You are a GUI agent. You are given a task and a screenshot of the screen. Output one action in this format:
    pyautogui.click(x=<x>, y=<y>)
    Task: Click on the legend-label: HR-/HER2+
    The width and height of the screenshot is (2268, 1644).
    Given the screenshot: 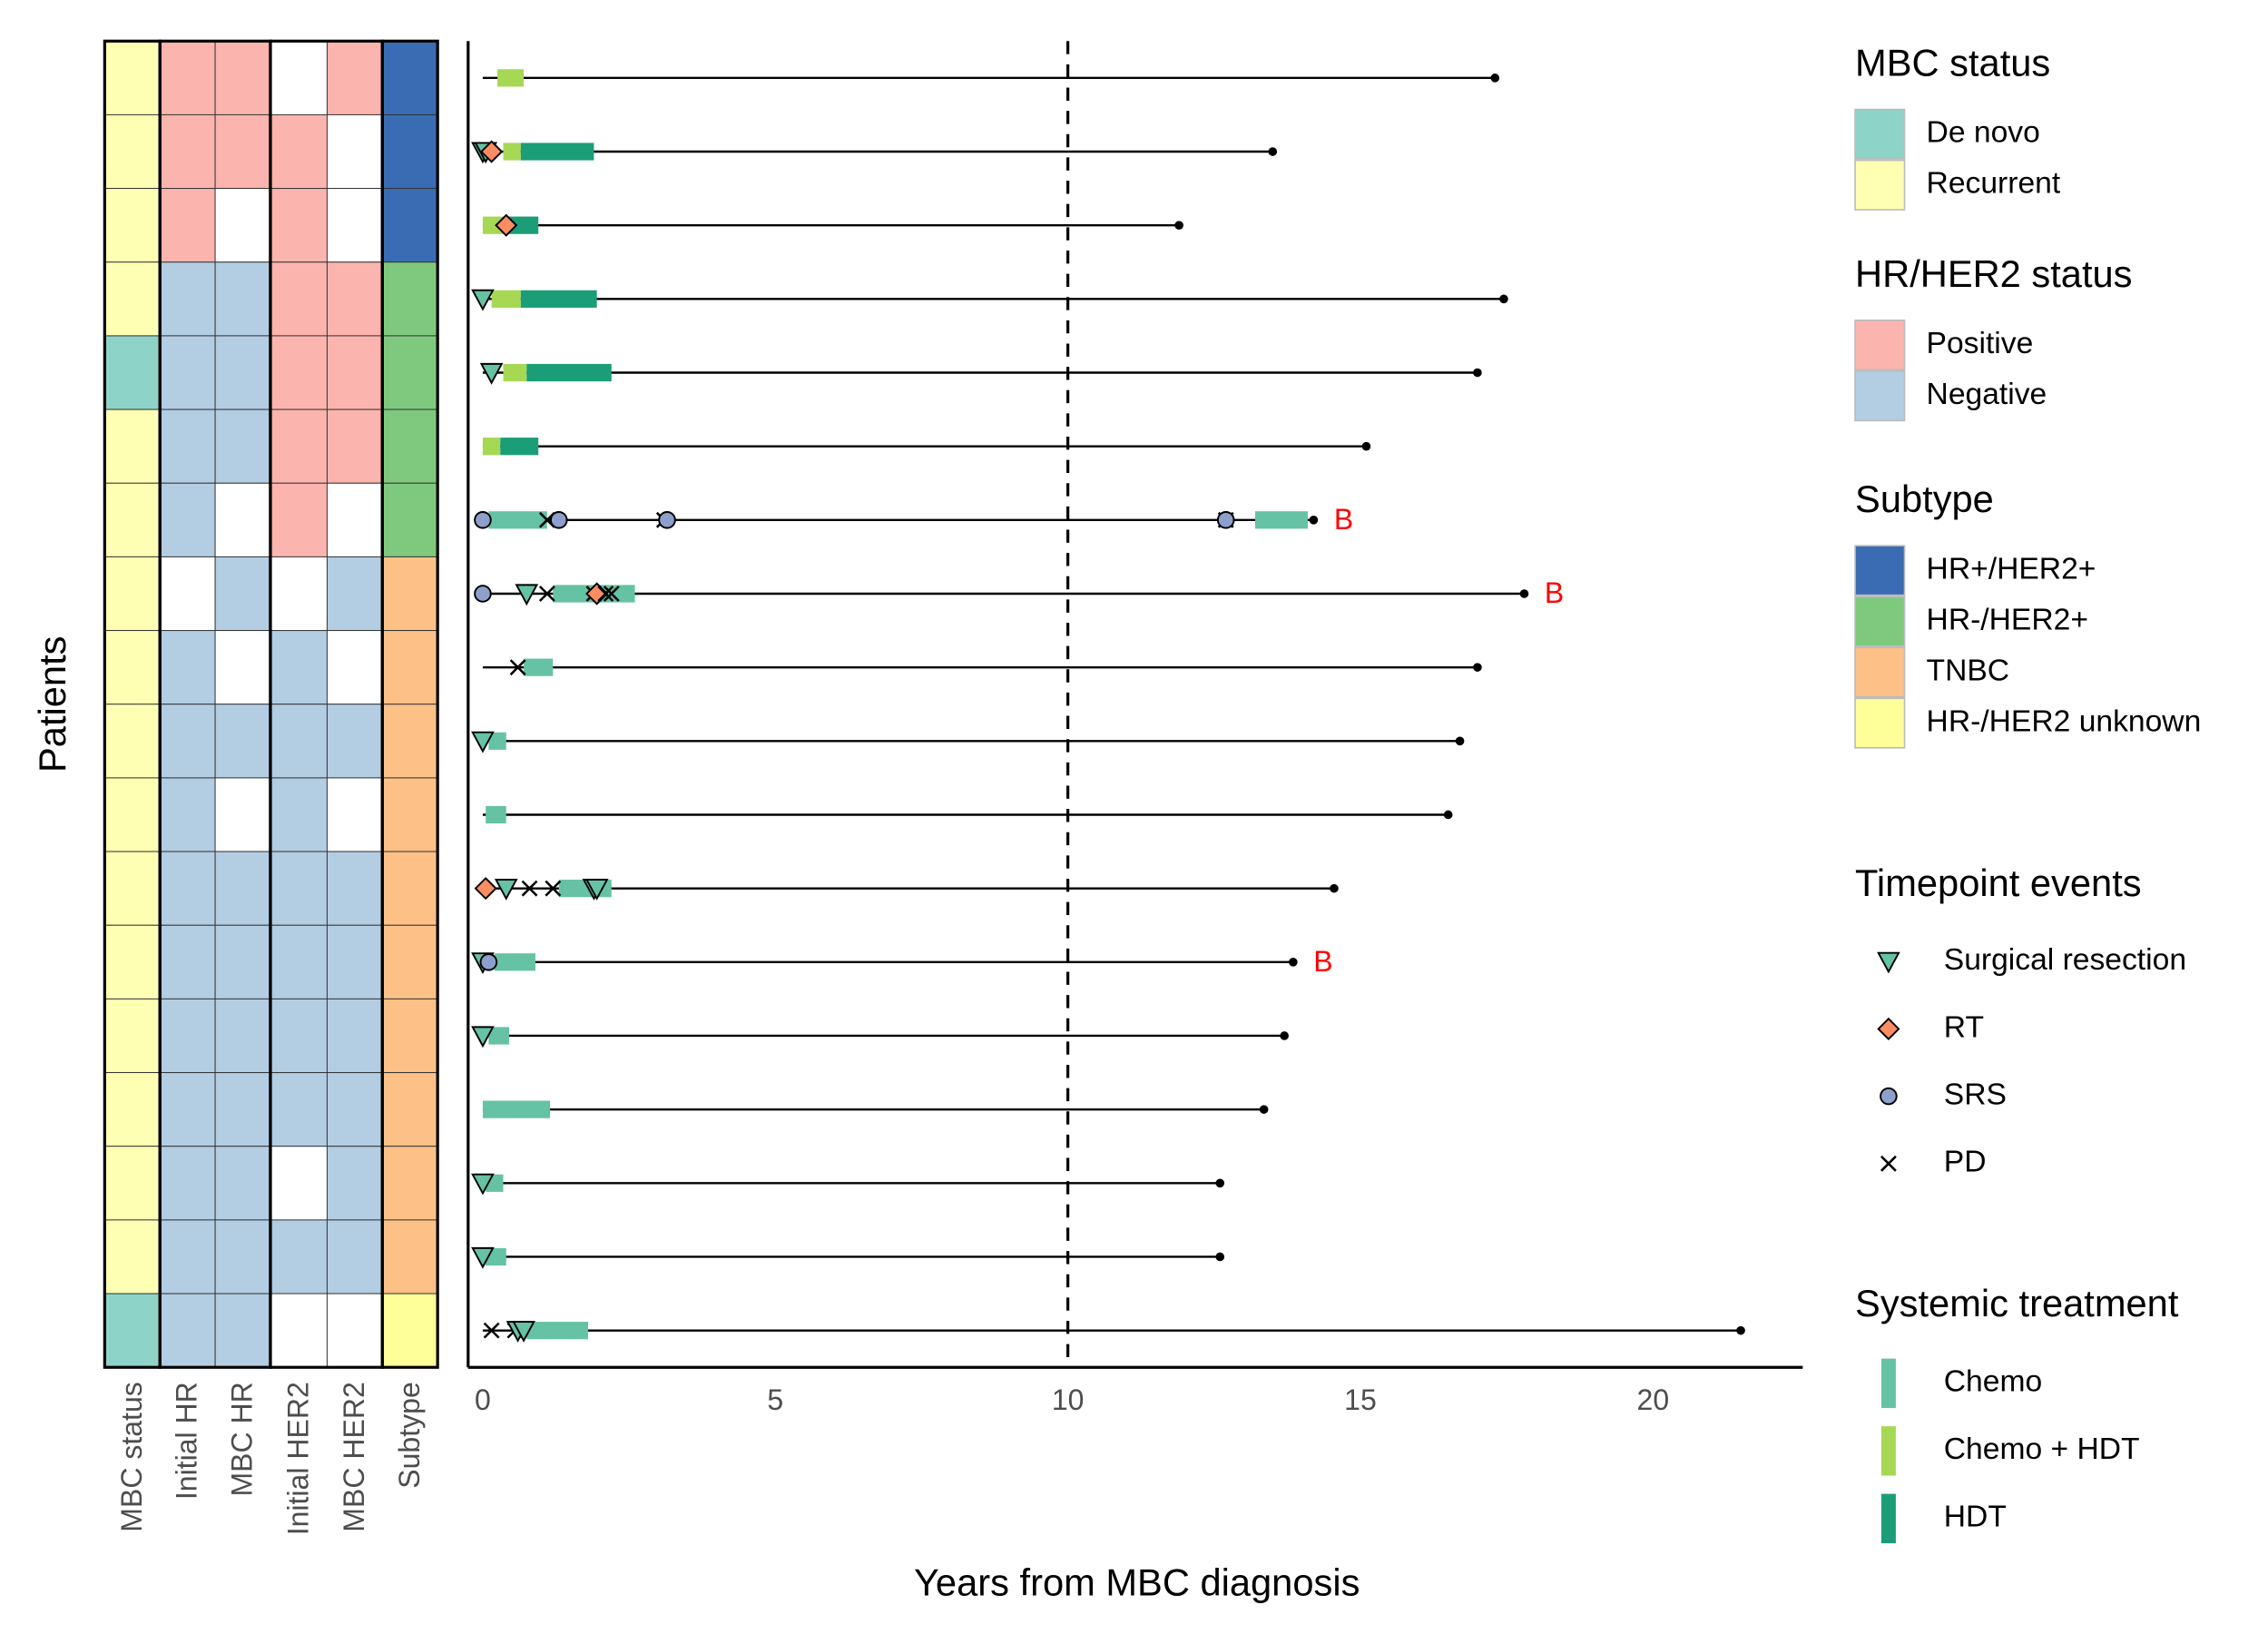 What is the action you would take?
    pyautogui.click(x=2007, y=619)
    